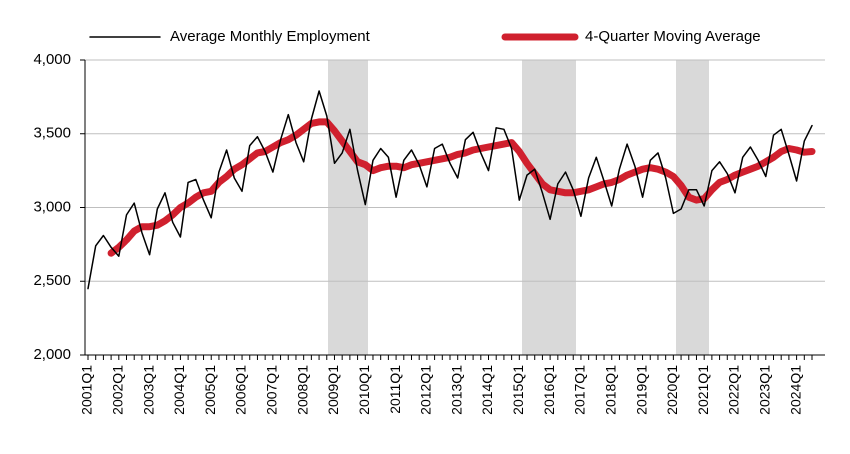  I want to click on x-tick-label: 2021Q1, so click(703, 390).